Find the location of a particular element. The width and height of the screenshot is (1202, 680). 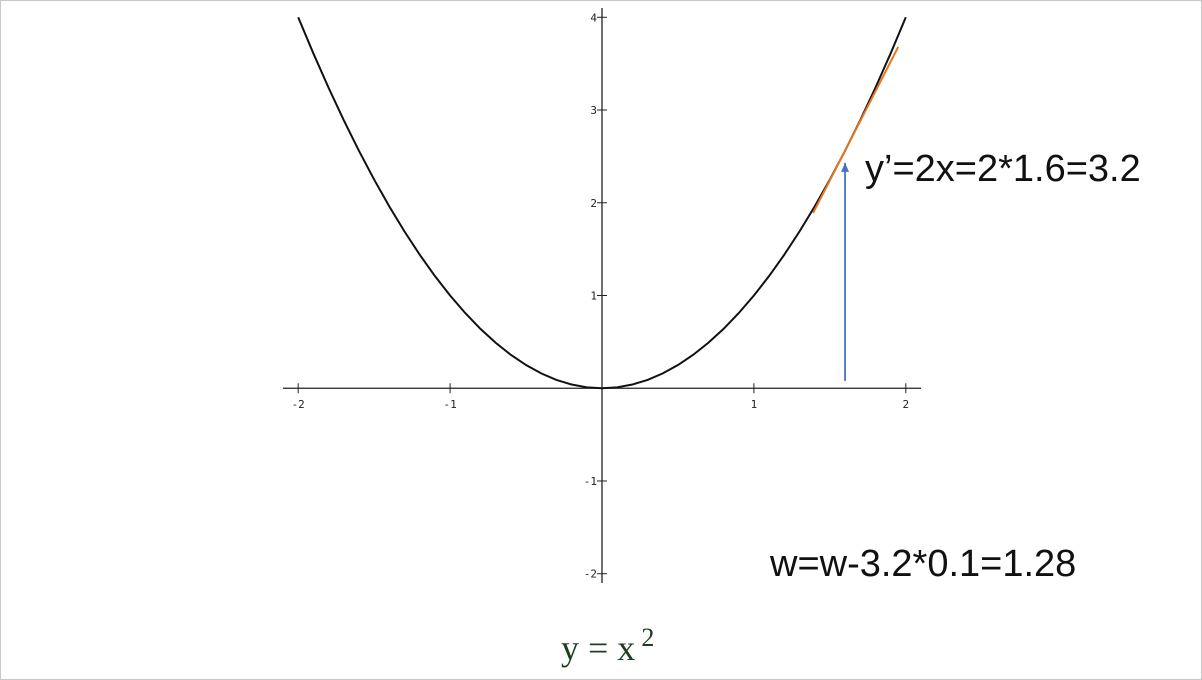

x-tick-label: 2 is located at coordinates (905, 404).